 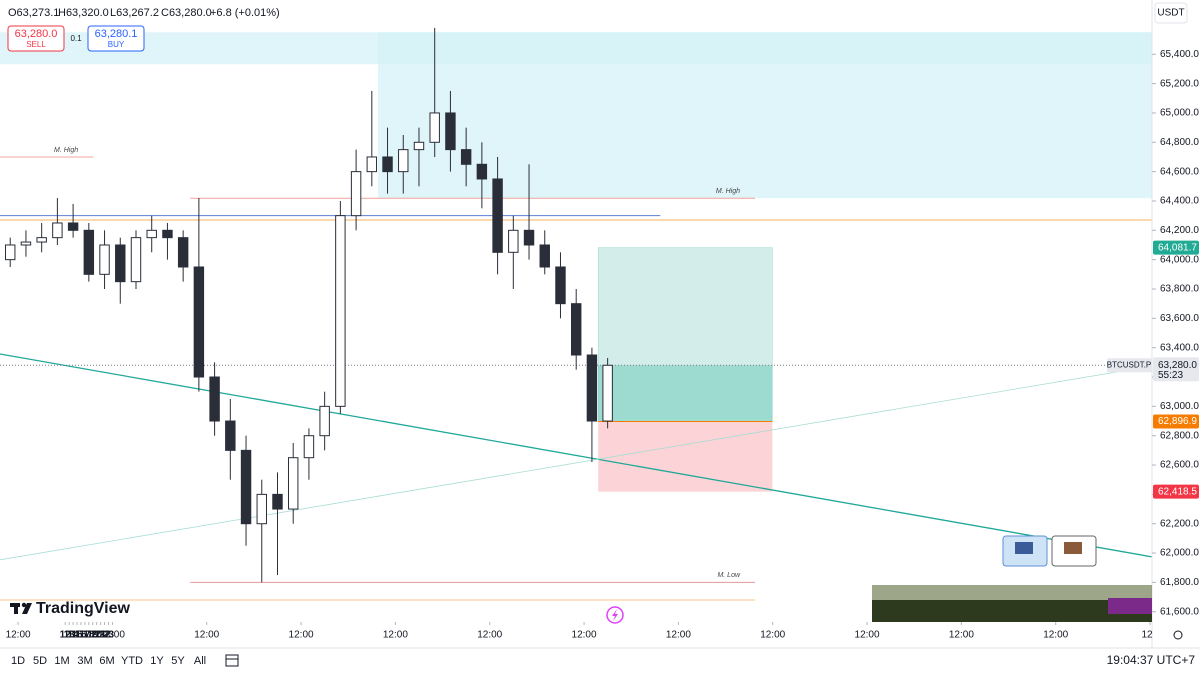 What do you see at coordinates (1179, 54) in the screenshot?
I see `y-tick-label: 65,400.0` at bounding box center [1179, 54].